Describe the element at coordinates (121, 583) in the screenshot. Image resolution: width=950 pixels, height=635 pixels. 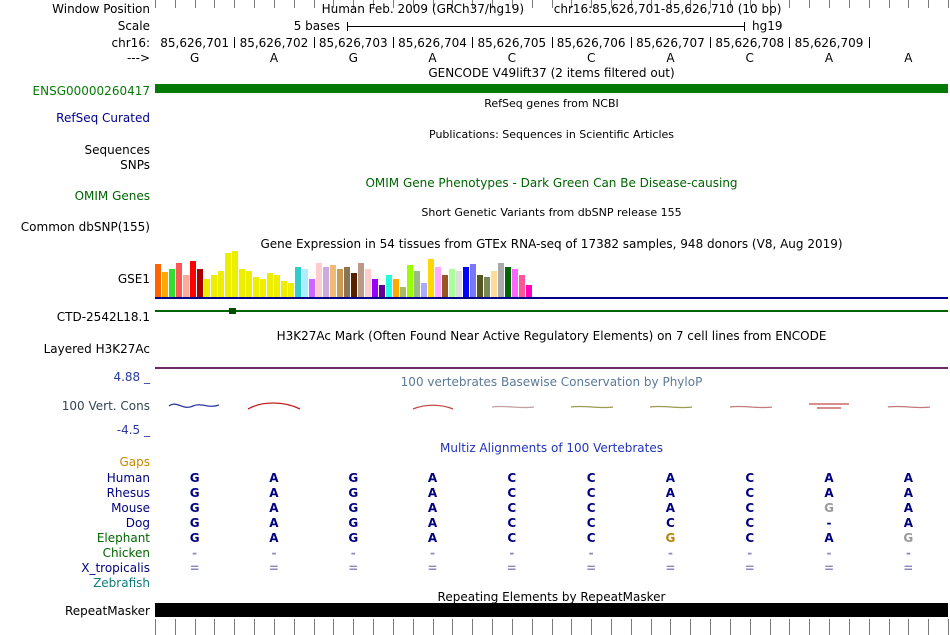
I see `species-label-zebrafish: Zebrafish` at that location.